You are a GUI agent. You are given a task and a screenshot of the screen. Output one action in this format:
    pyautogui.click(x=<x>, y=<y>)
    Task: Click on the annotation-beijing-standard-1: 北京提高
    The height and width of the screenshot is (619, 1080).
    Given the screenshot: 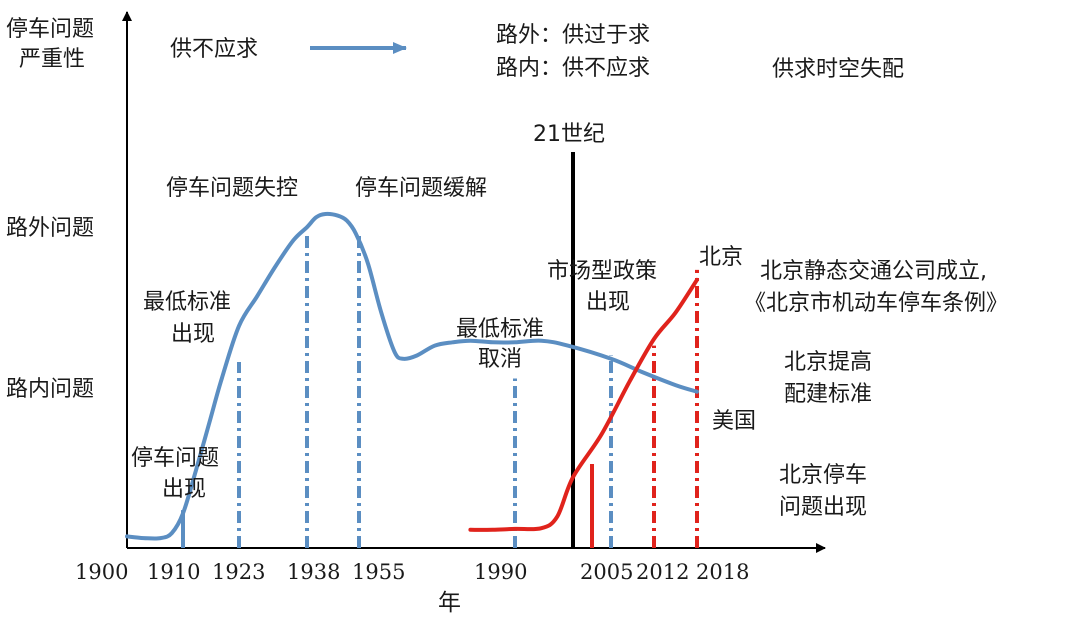 What is the action you would take?
    pyautogui.click(x=828, y=362)
    